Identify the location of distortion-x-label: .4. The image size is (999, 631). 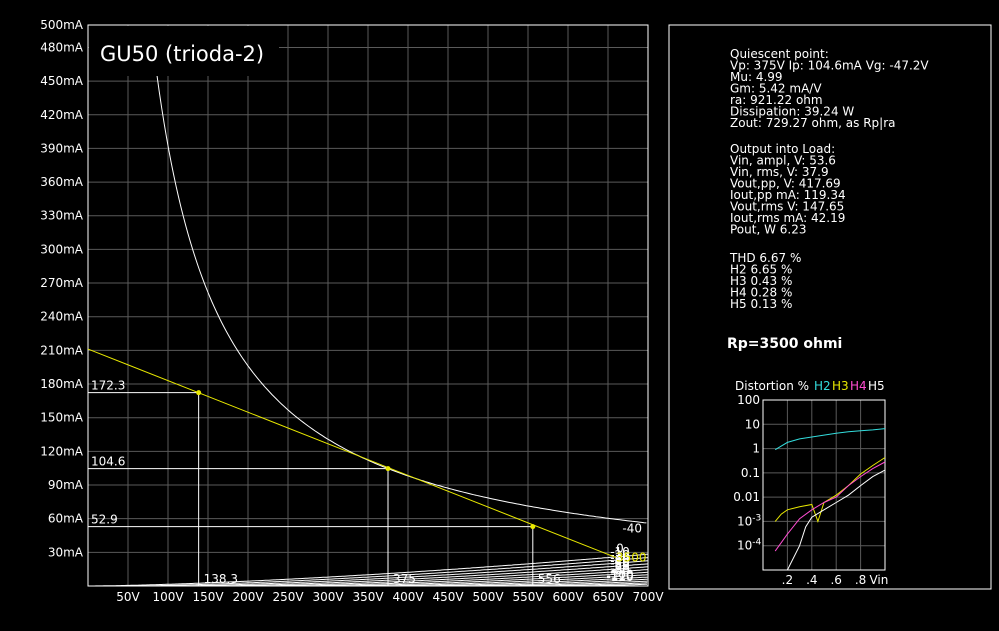
(811, 580).